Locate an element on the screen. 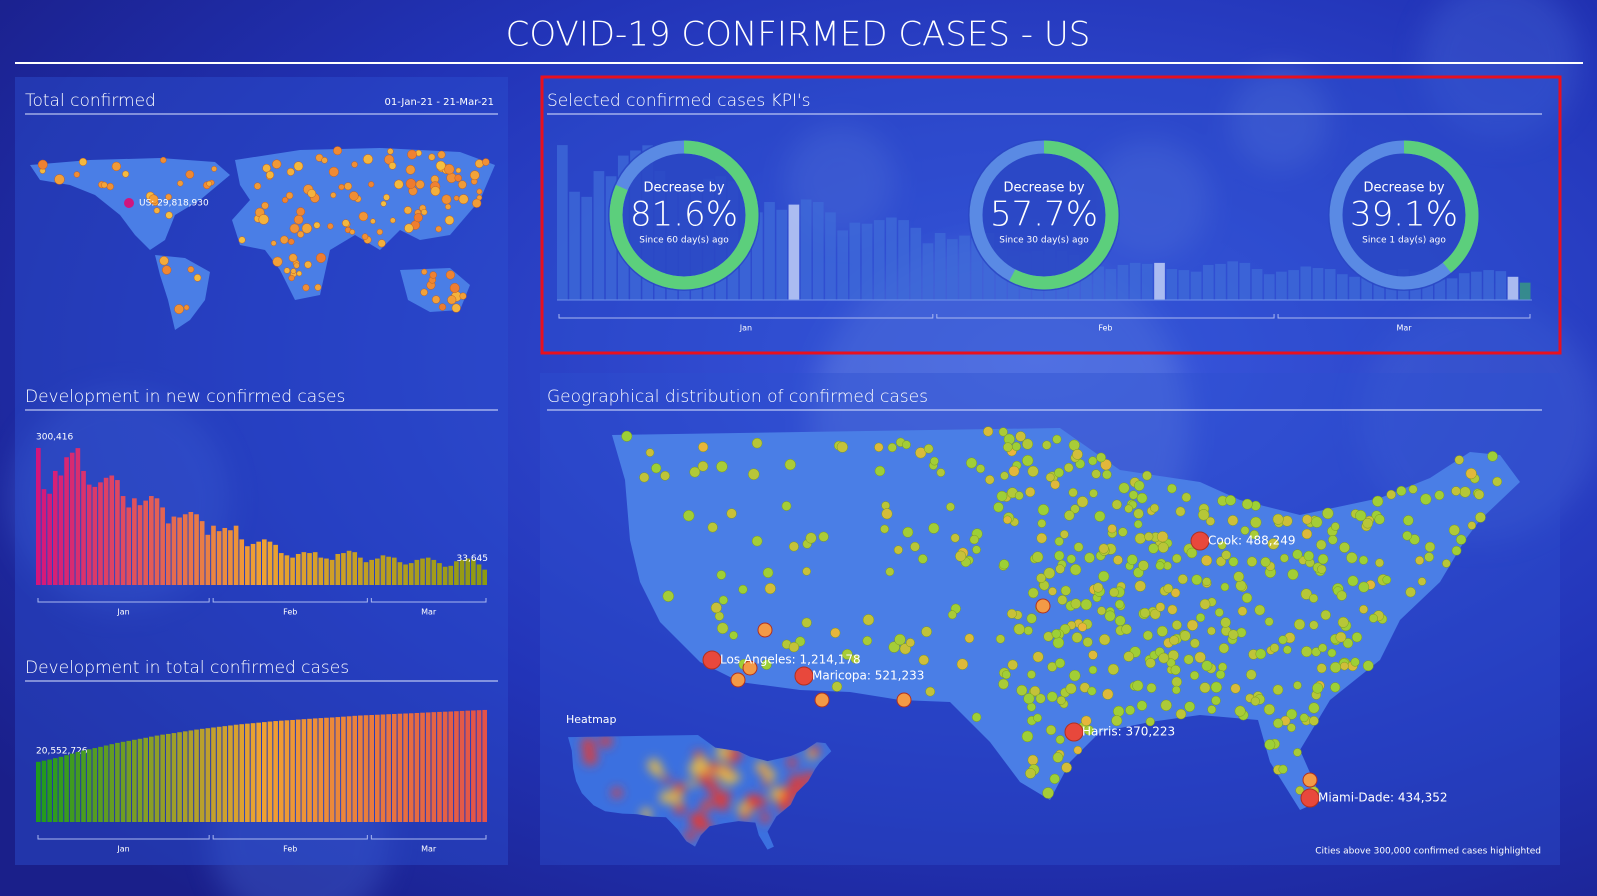 This screenshot has width=1597, height=896. kpi-value: 39.1% is located at coordinates (1404, 215).